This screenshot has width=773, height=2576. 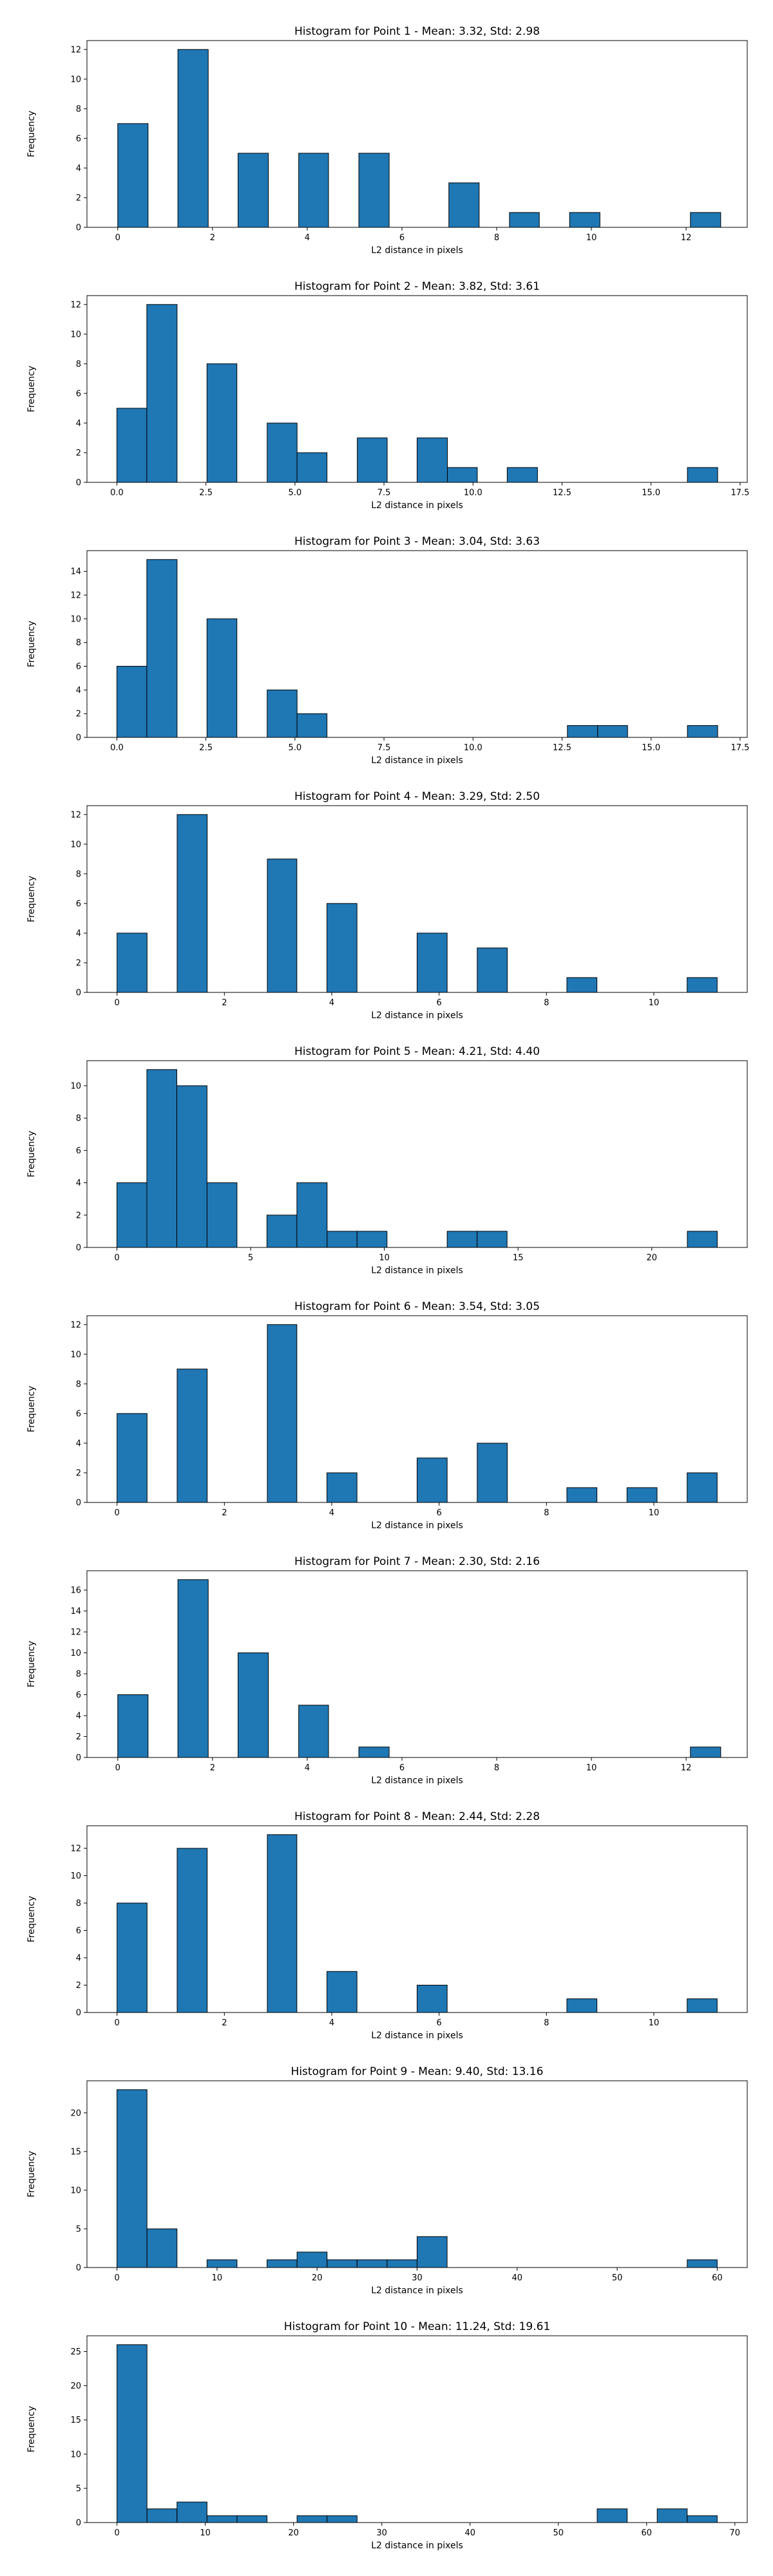 I want to click on x-tick-label: 60, so click(x=718, y=2278).